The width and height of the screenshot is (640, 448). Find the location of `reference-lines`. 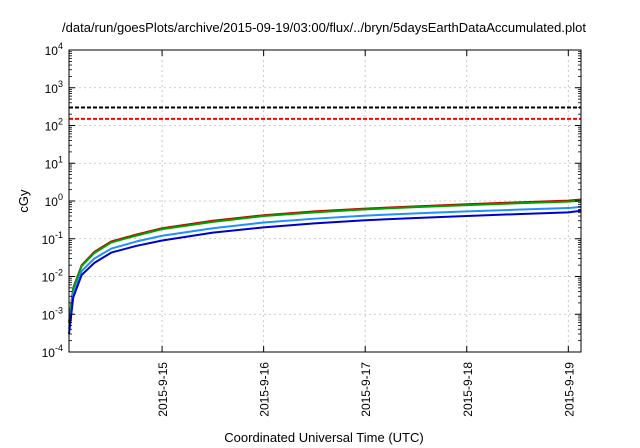

reference-lines is located at coordinates (325, 113).